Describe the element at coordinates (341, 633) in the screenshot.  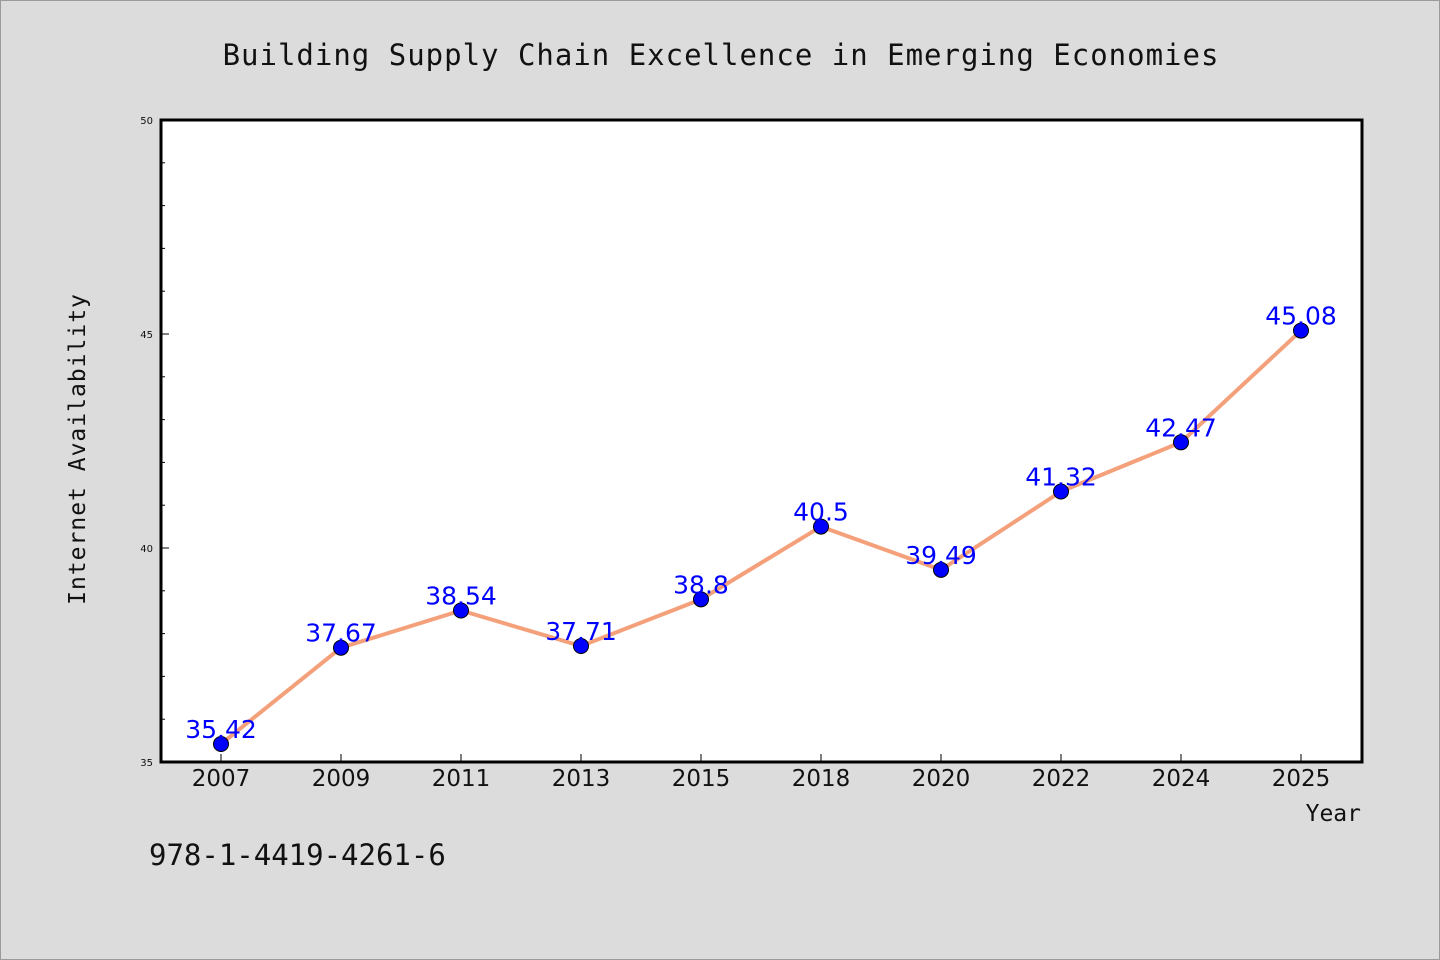
I see `data-label: 37.67` at that location.